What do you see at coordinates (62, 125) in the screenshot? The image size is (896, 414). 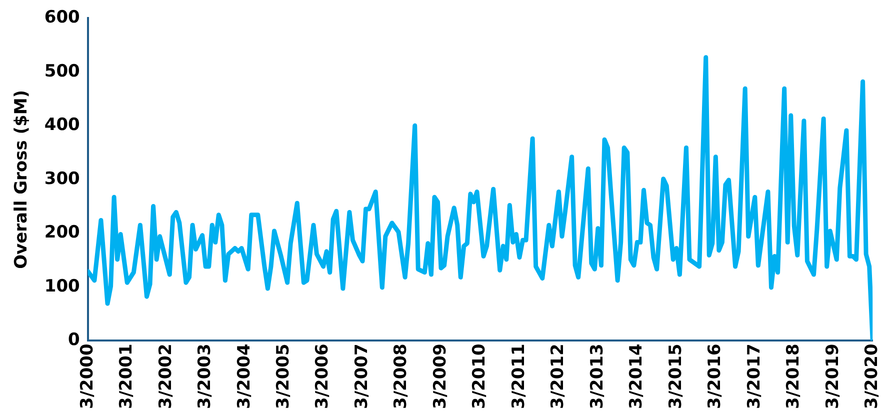 I see `y-tick-label: 400` at bounding box center [62, 125].